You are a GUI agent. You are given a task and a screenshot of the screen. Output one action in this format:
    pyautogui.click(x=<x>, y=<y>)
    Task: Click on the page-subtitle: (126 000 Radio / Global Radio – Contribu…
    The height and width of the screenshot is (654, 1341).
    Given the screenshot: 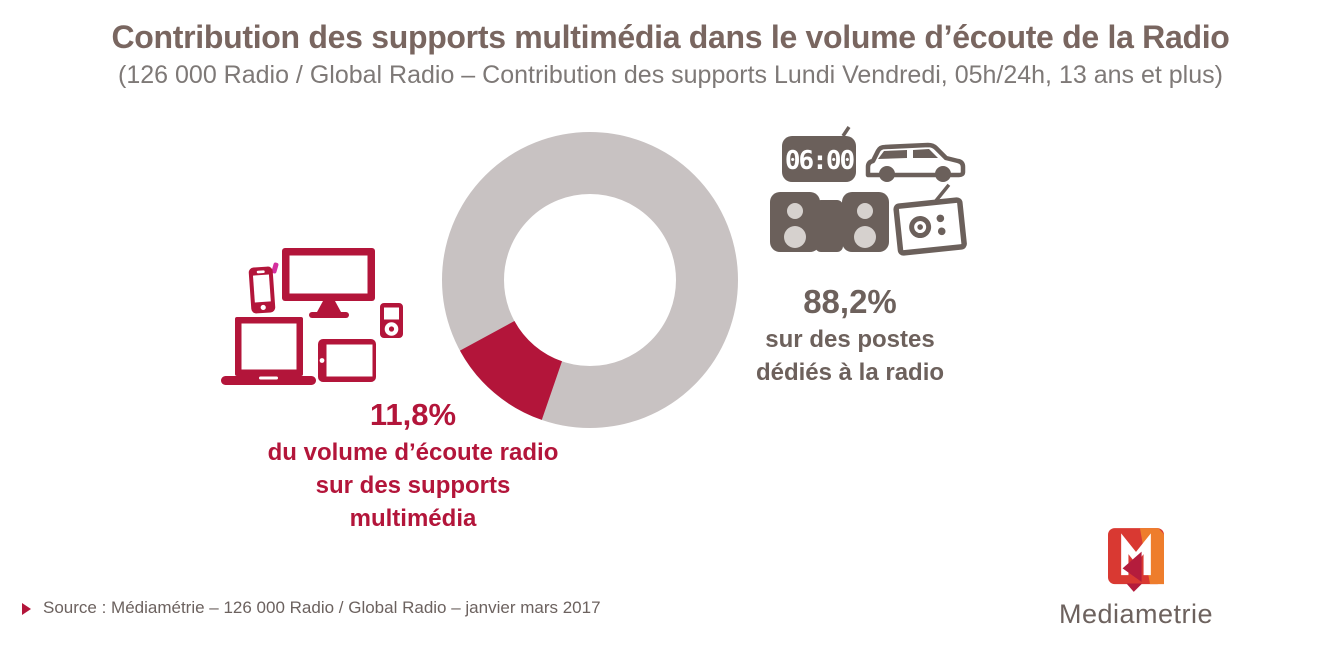 What is the action you would take?
    pyautogui.click(x=670, y=75)
    